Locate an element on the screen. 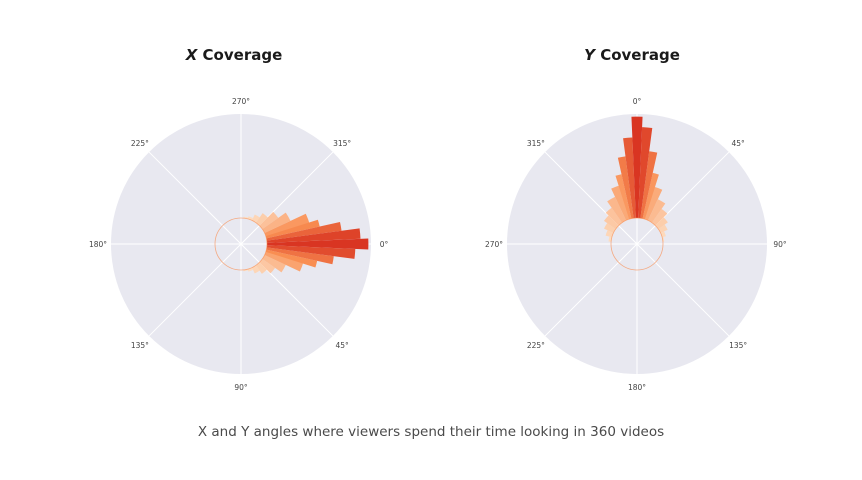 The image size is (862, 480). y-coverage-title: Y Coverage is located at coordinates (632, 55).